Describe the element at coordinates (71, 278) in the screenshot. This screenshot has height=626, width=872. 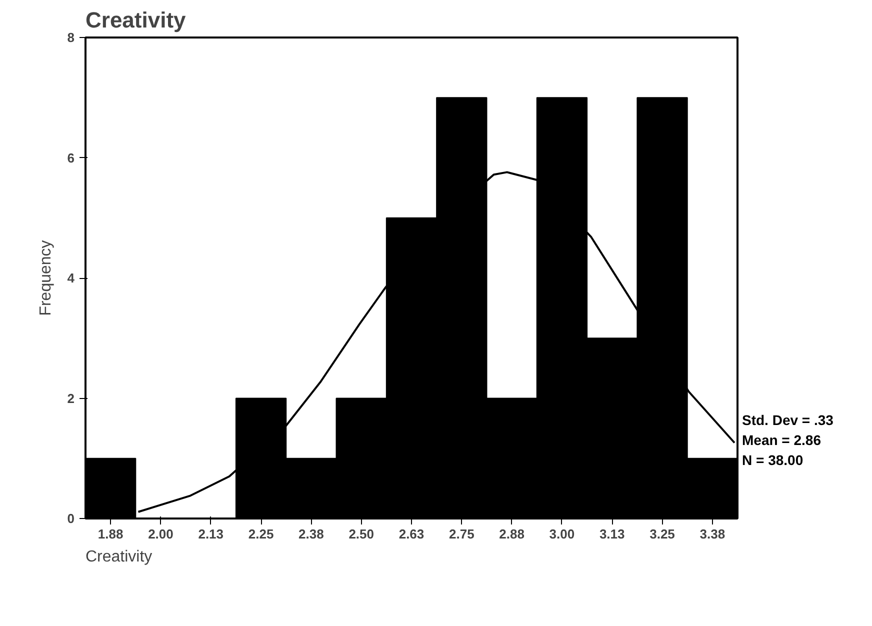
I see `y-tick-label: 4` at that location.